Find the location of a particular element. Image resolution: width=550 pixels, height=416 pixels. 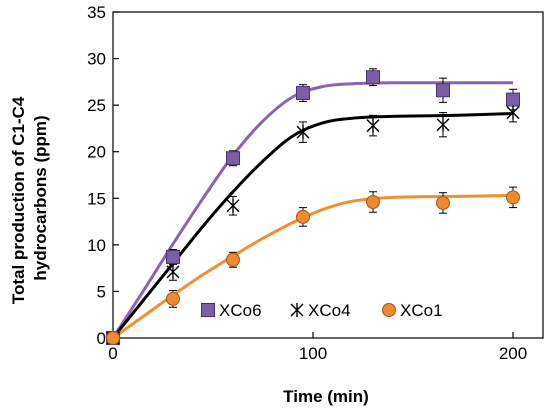

y-tick-label: 0 is located at coordinates (101, 338).